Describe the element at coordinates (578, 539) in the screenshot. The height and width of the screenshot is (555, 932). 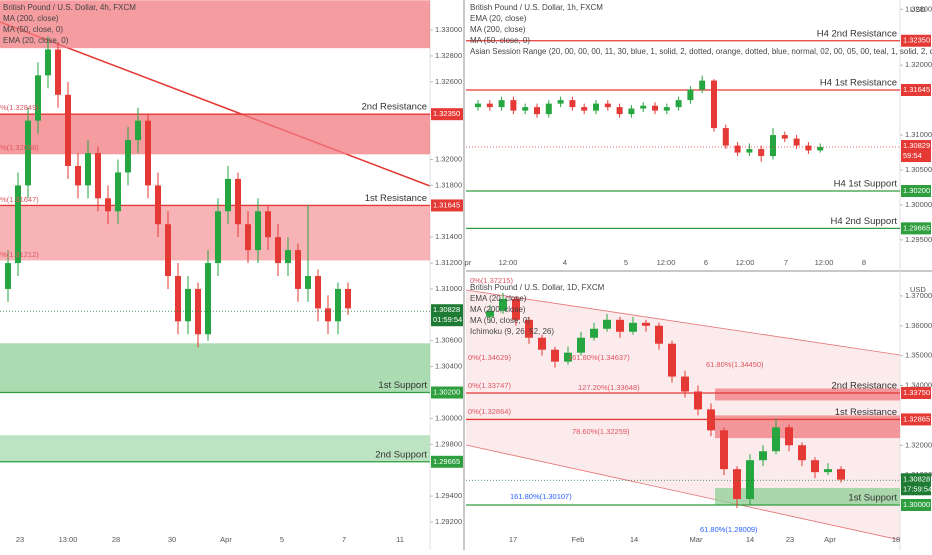
I see `x-tick-label: Feb` at that location.